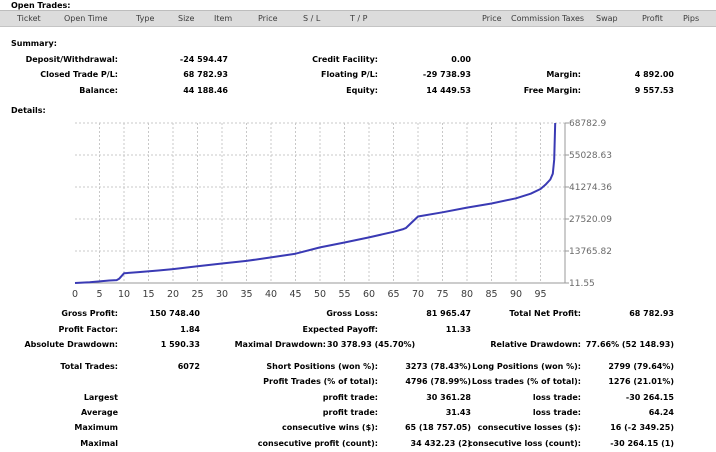  Describe the element at coordinates (188, 366) in the screenshot. I see `total-trades-value: 6072` at that location.